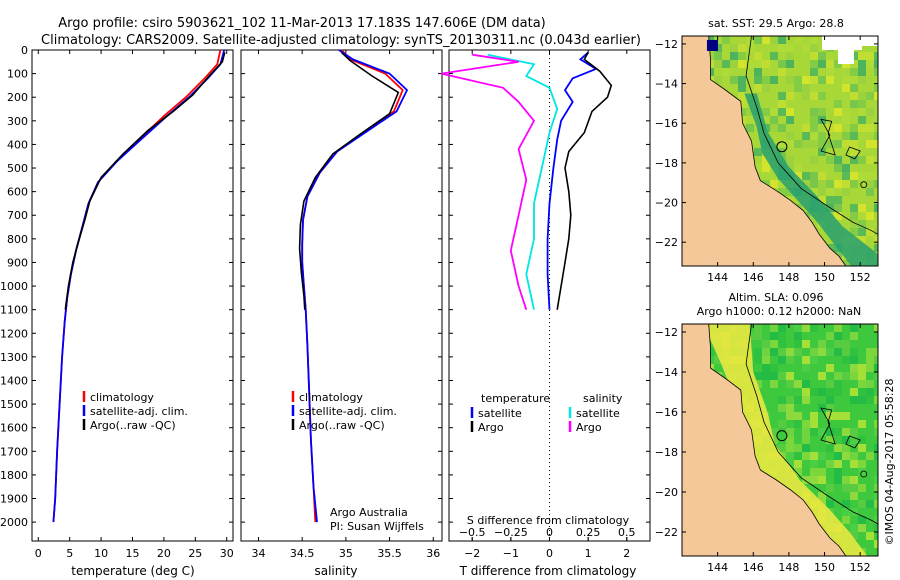 This screenshot has height=580, width=900. What do you see at coordinates (349, 180) in the screenshot?
I see `series-line-argo-raw-qc-` at bounding box center [349, 180].